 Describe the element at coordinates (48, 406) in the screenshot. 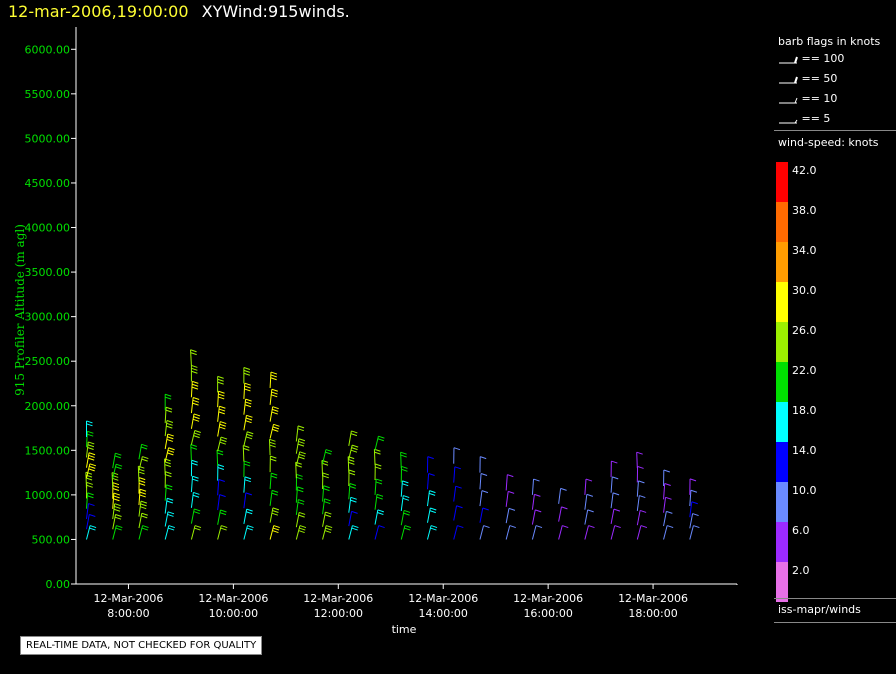

I see `y-tick-label: 2000.00` at that location.